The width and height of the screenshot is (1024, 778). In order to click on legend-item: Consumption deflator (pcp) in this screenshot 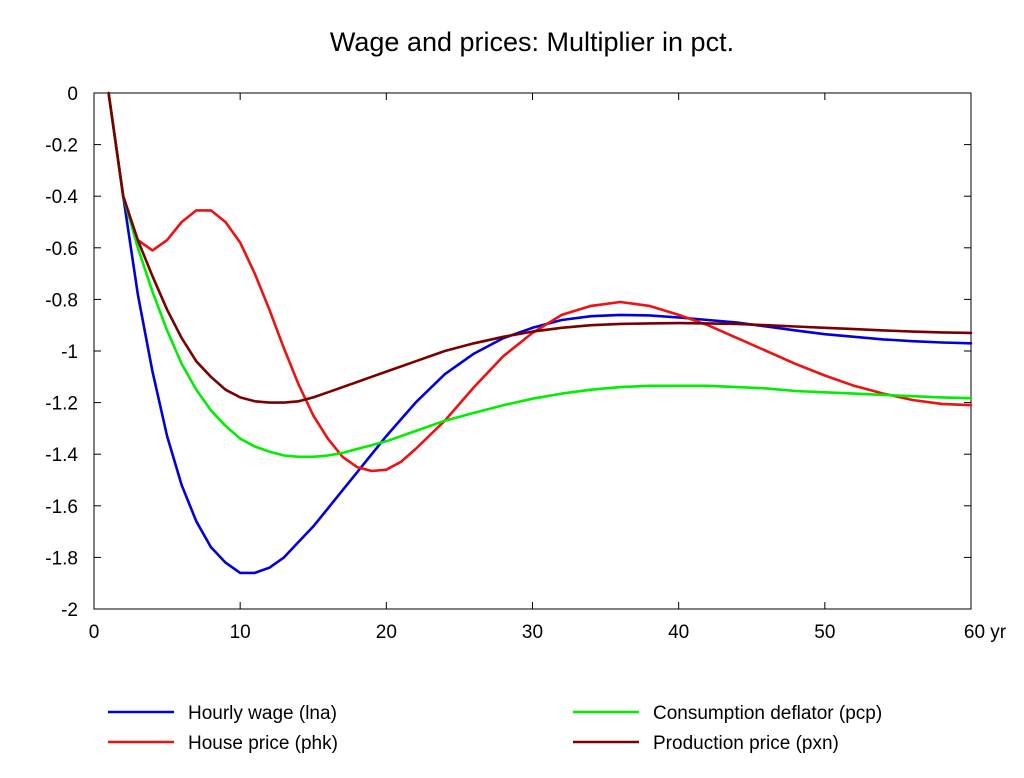, I will do `click(727, 713)`.